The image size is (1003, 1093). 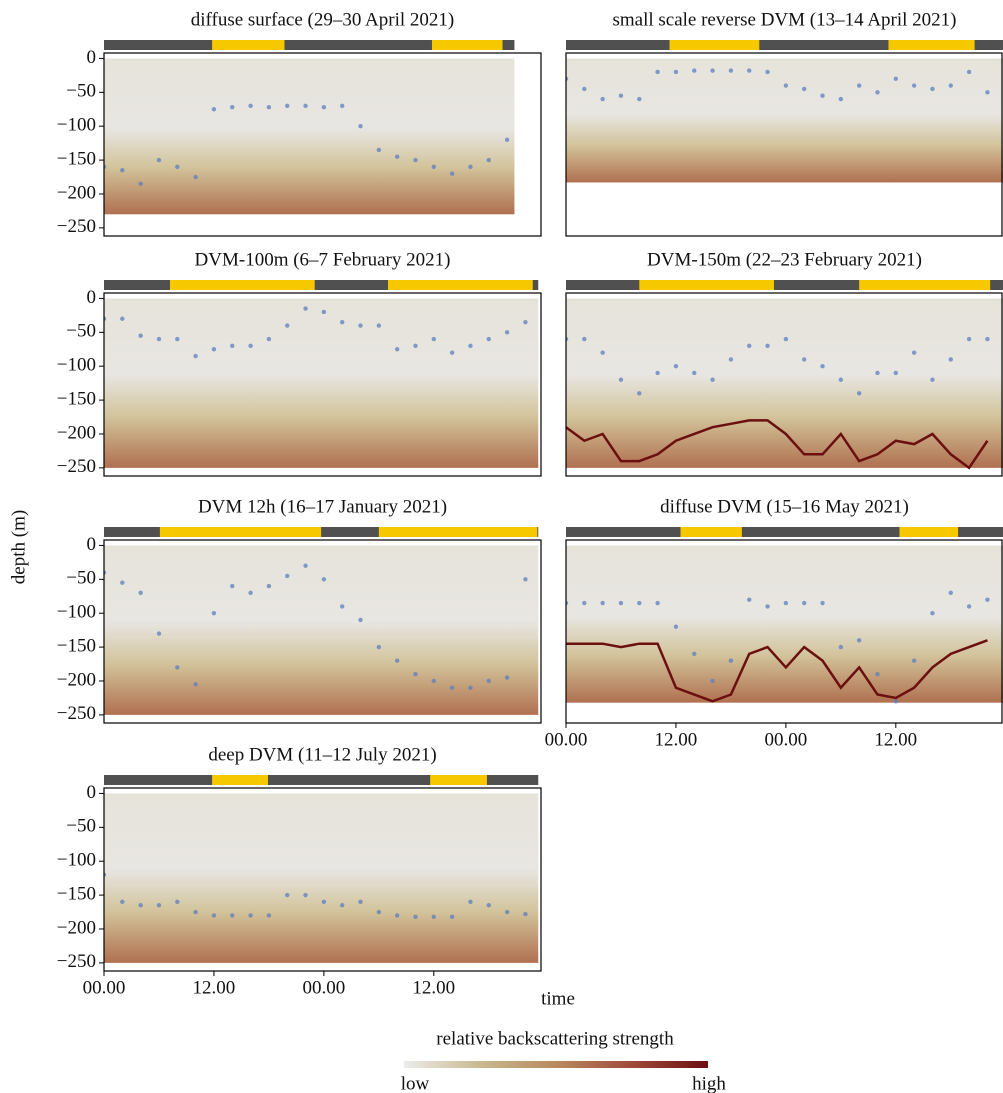 I want to click on x-axis-label: time, so click(x=558, y=998).